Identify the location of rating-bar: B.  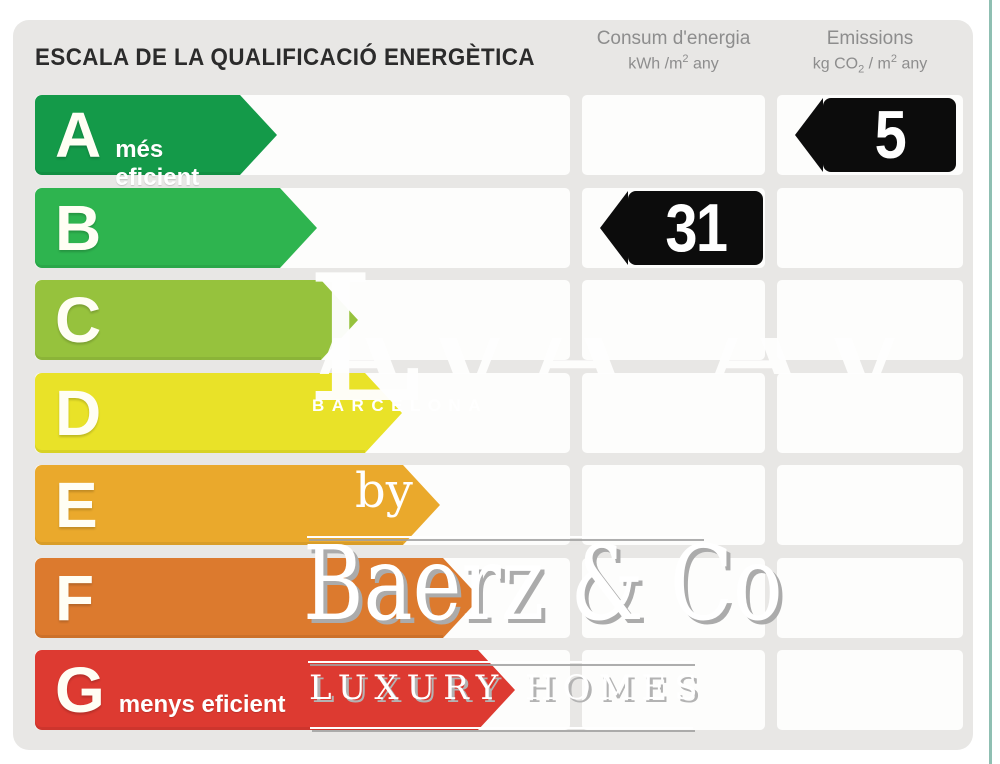
(157, 228).